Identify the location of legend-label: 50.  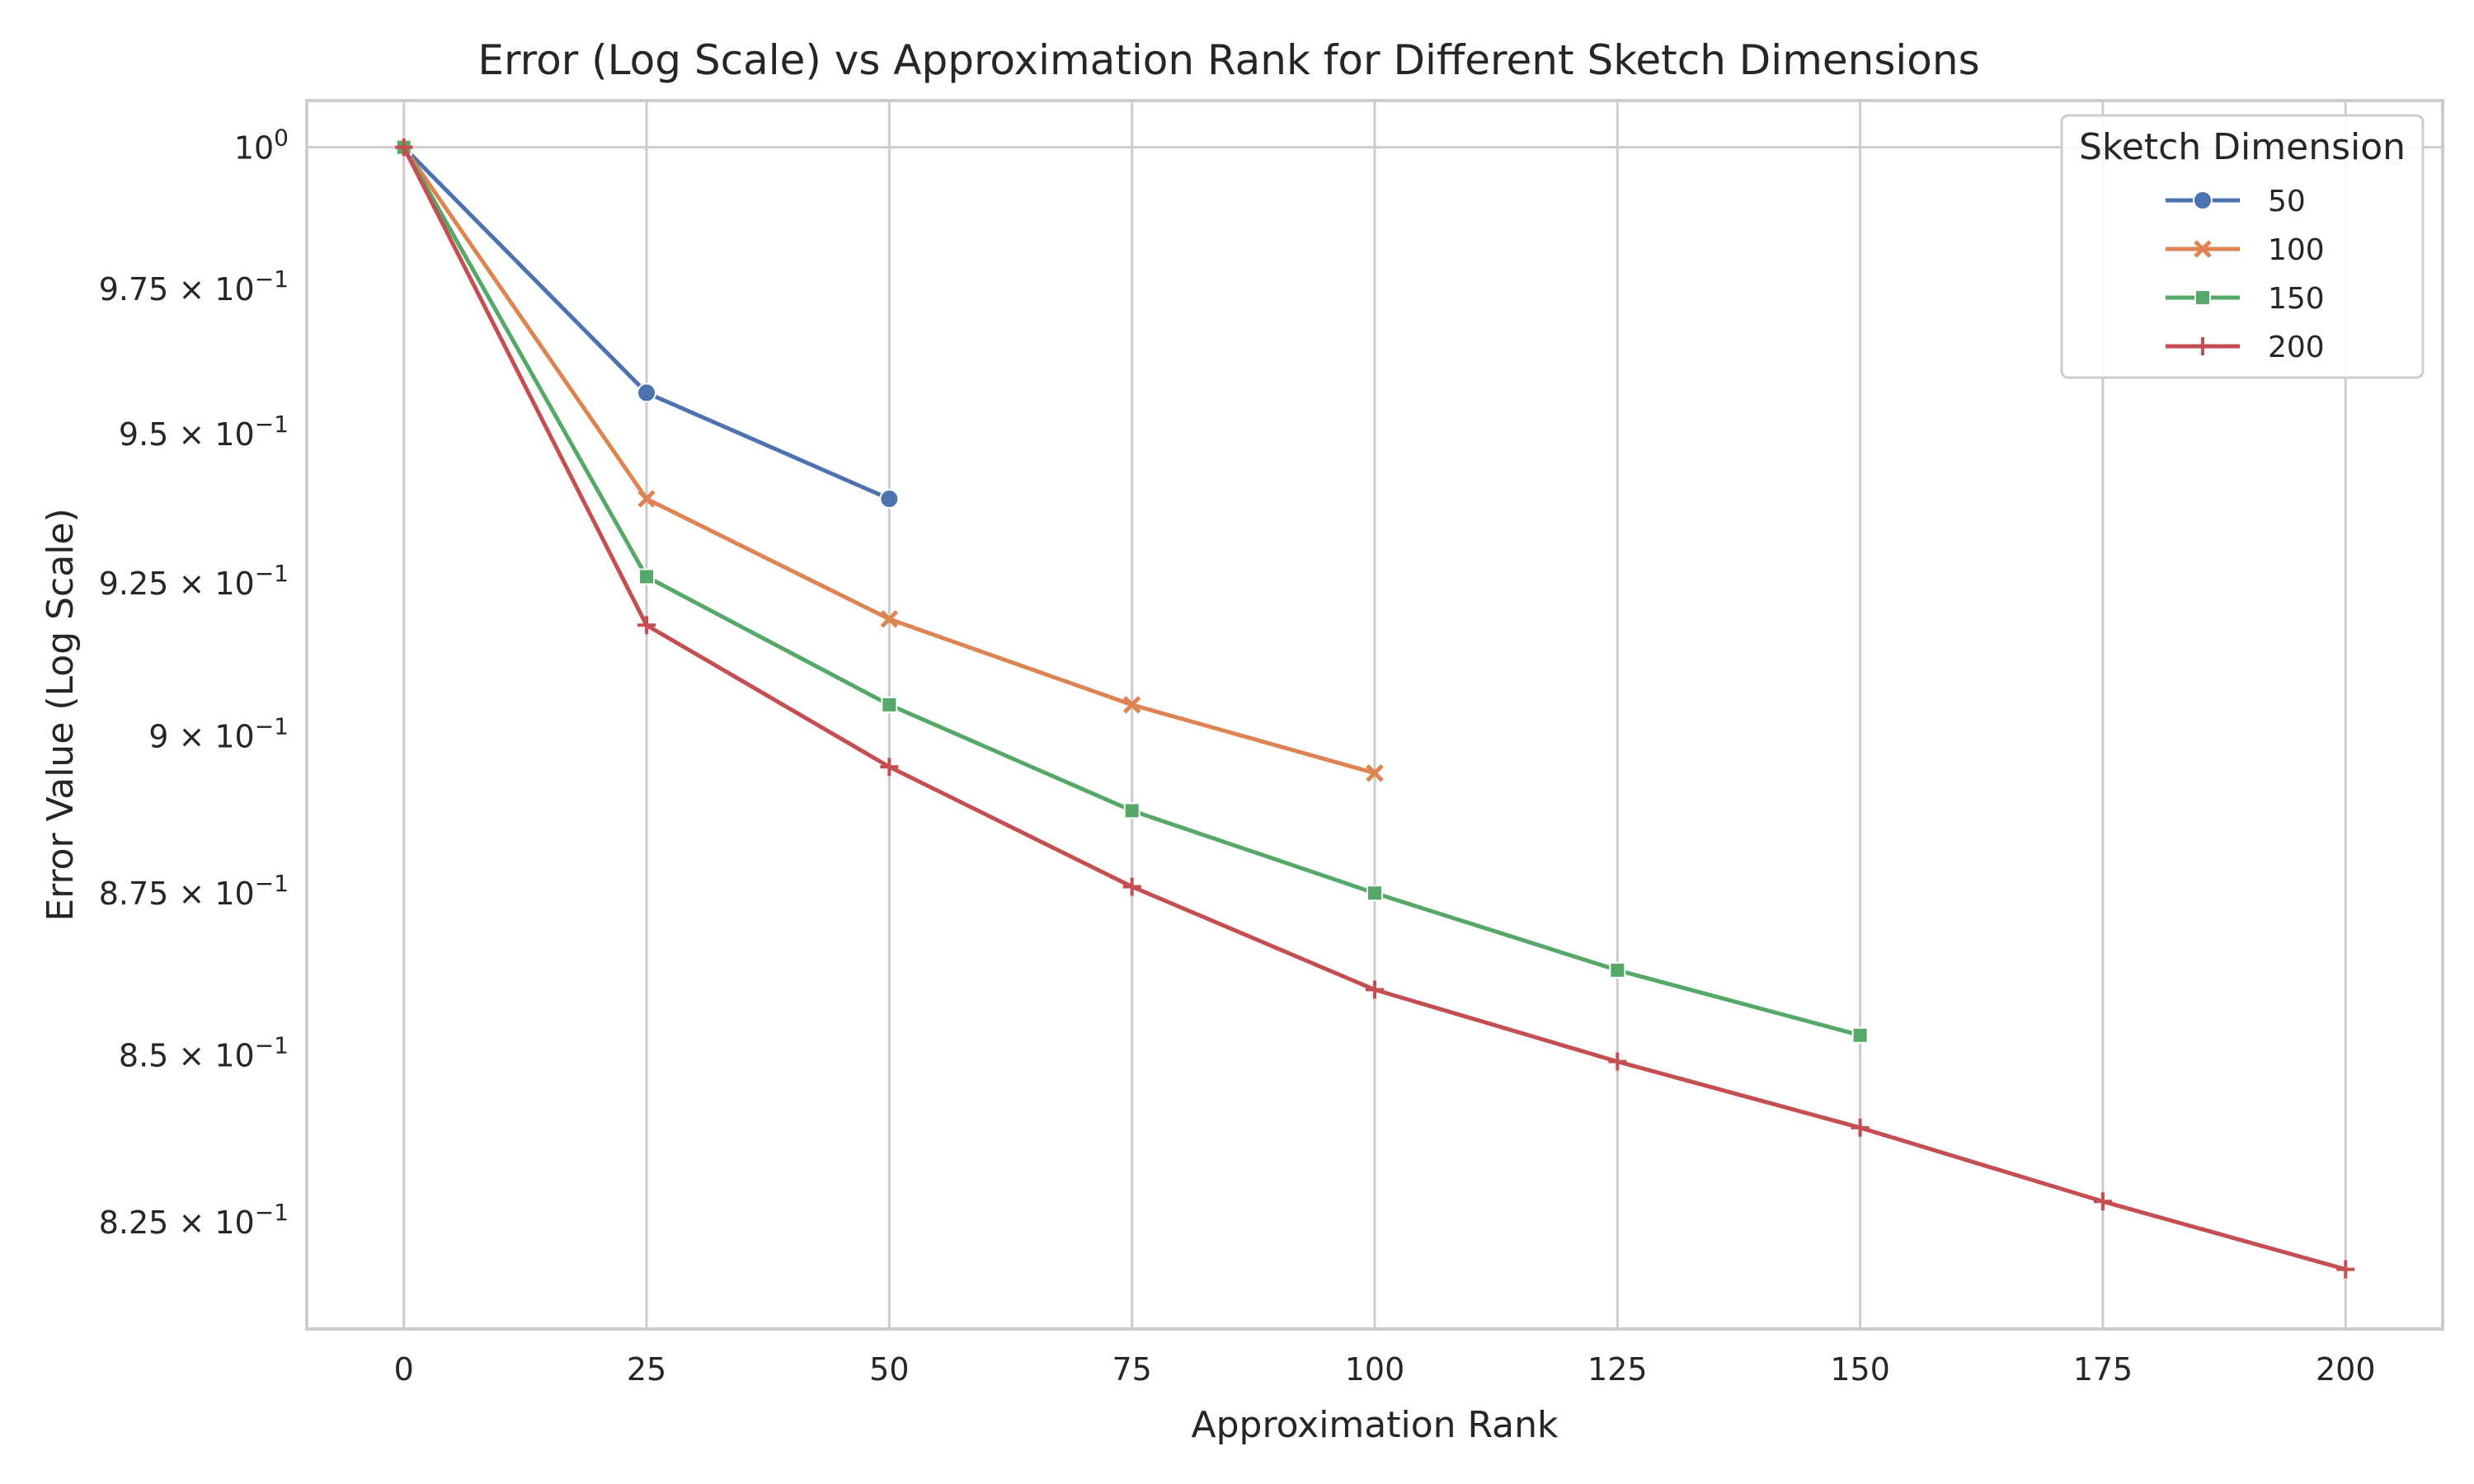
(2287, 201).